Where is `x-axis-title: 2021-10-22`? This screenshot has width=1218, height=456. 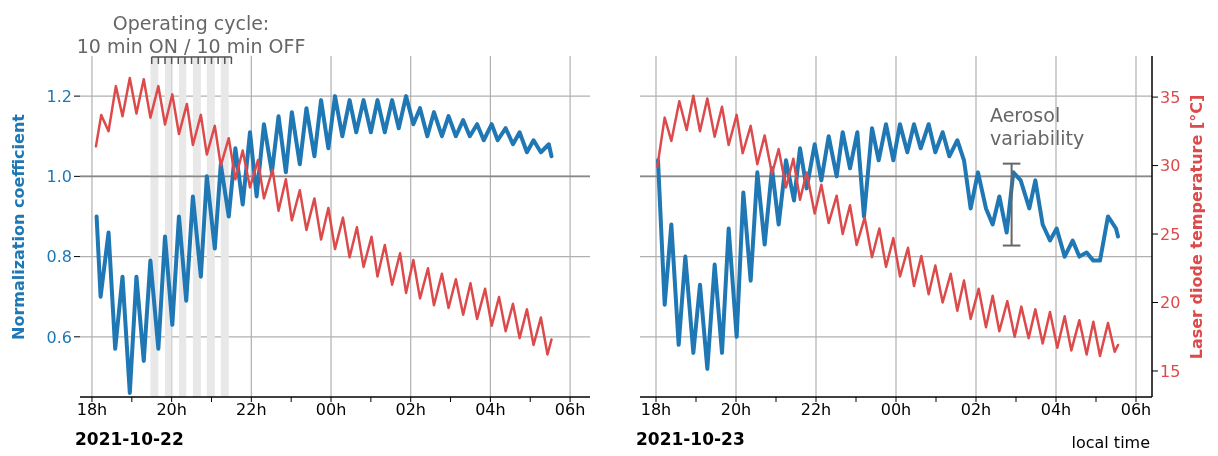
x-axis-title: 2021-10-22 is located at coordinates (129, 439).